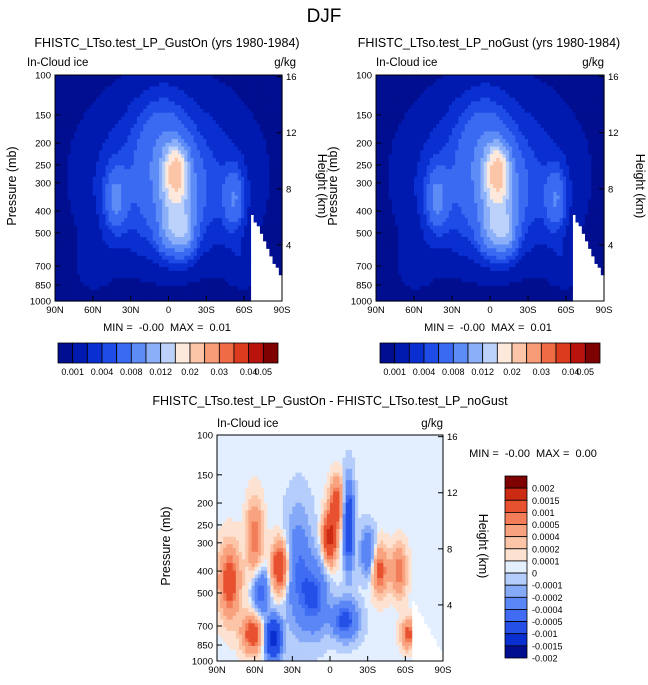 The image size is (648, 685). What do you see at coordinates (72, 372) in the screenshot?
I see `colorbar-label: 0.001` at bounding box center [72, 372].